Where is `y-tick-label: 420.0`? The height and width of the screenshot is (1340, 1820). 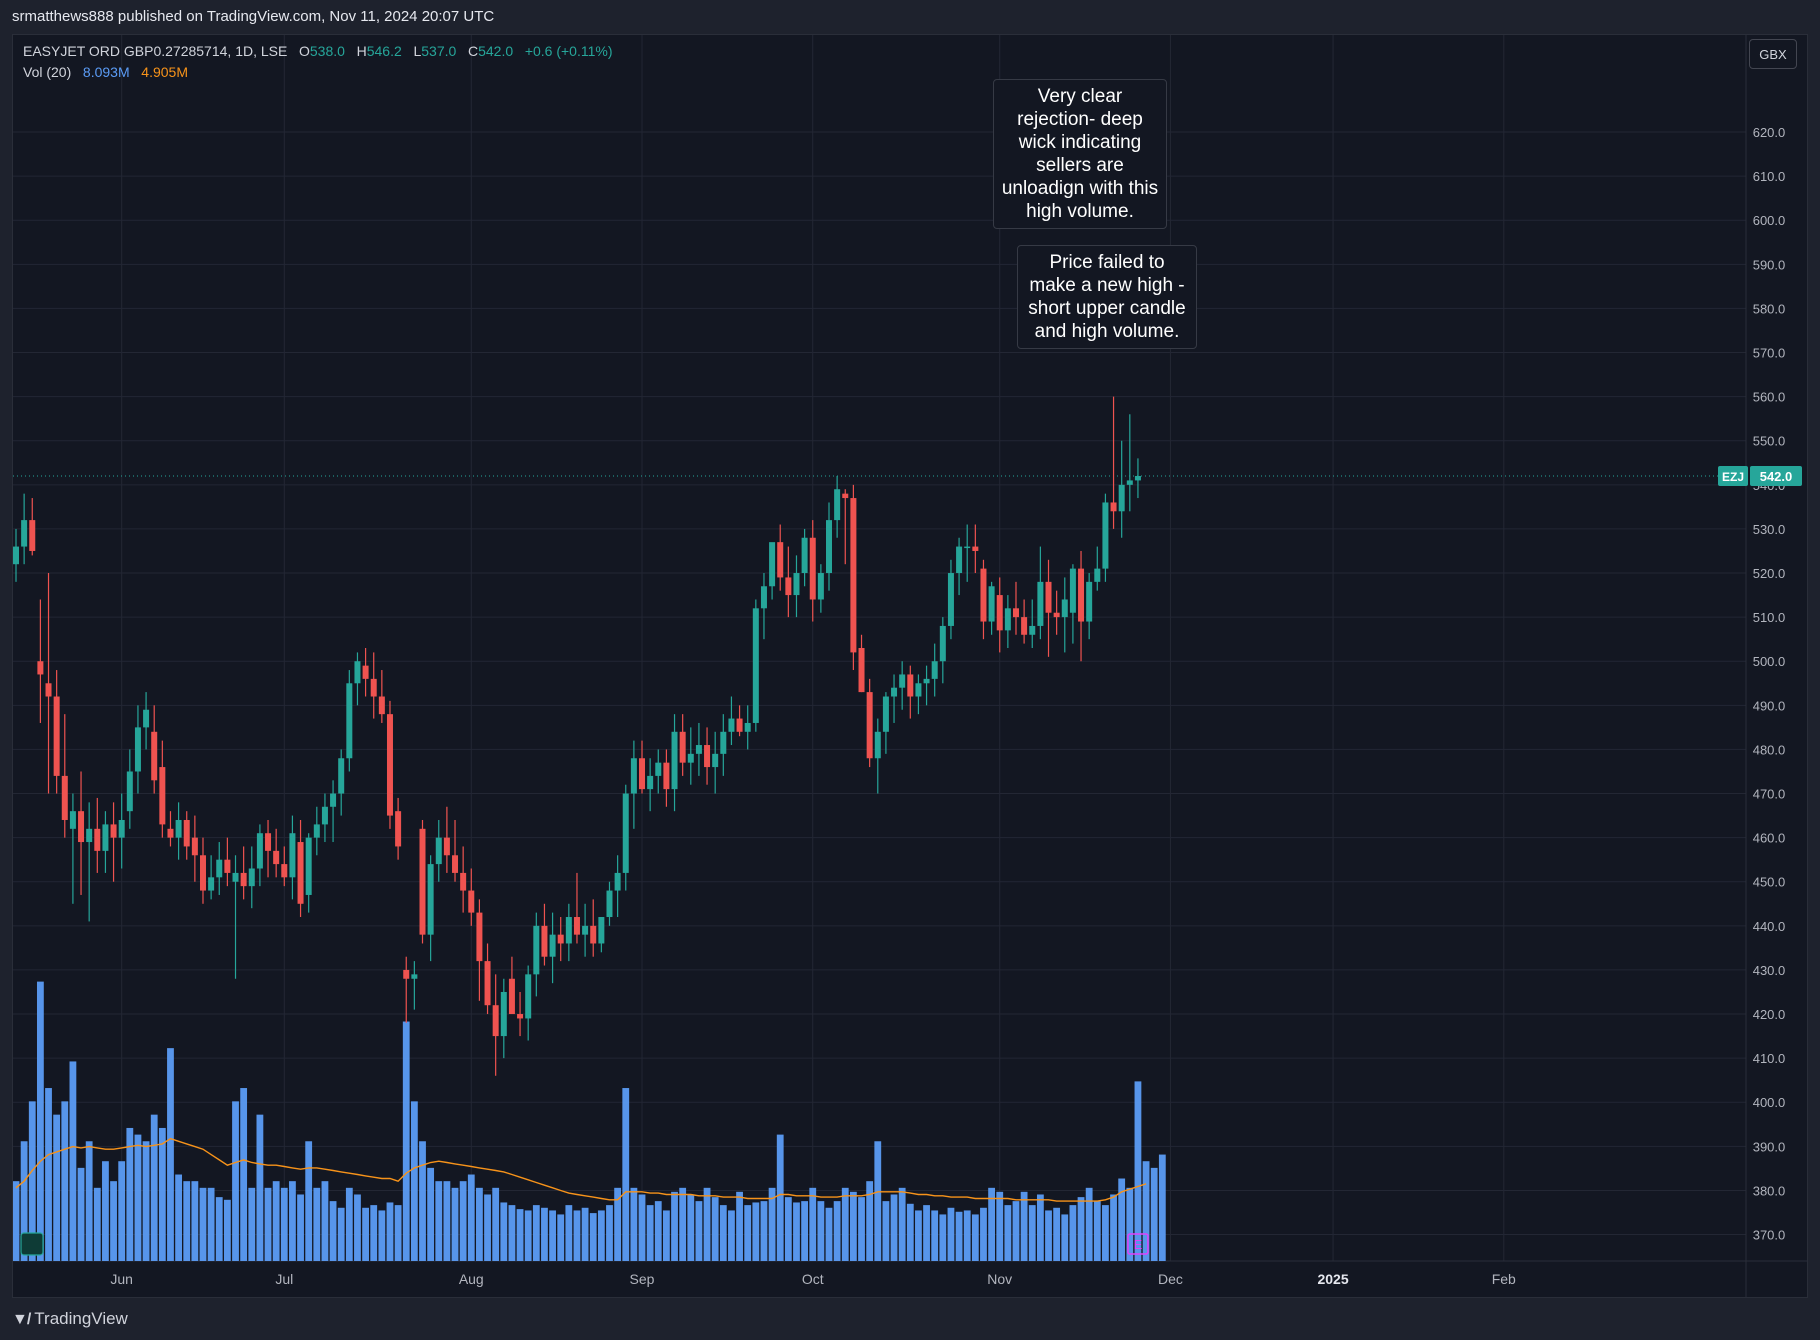 y-tick-label: 420.0 is located at coordinates (1769, 1014).